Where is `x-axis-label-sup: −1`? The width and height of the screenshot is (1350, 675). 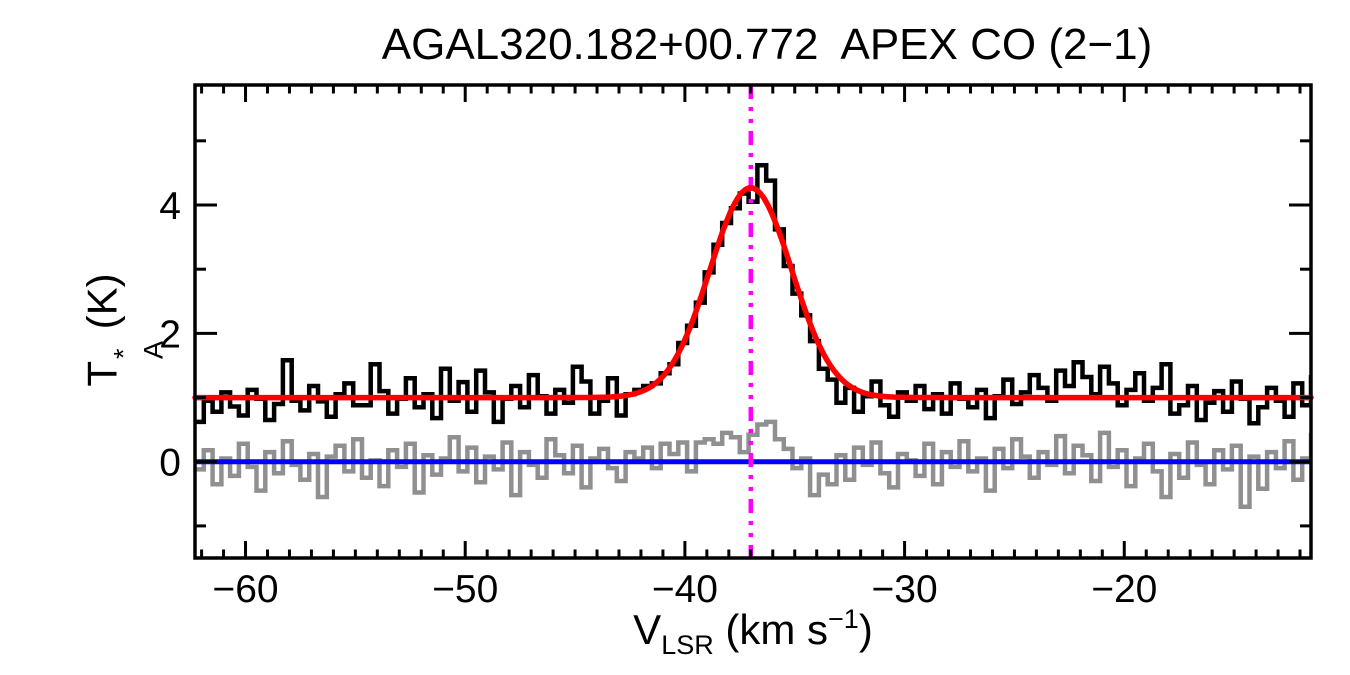
x-axis-label-sup: −1 is located at coordinates (843, 619).